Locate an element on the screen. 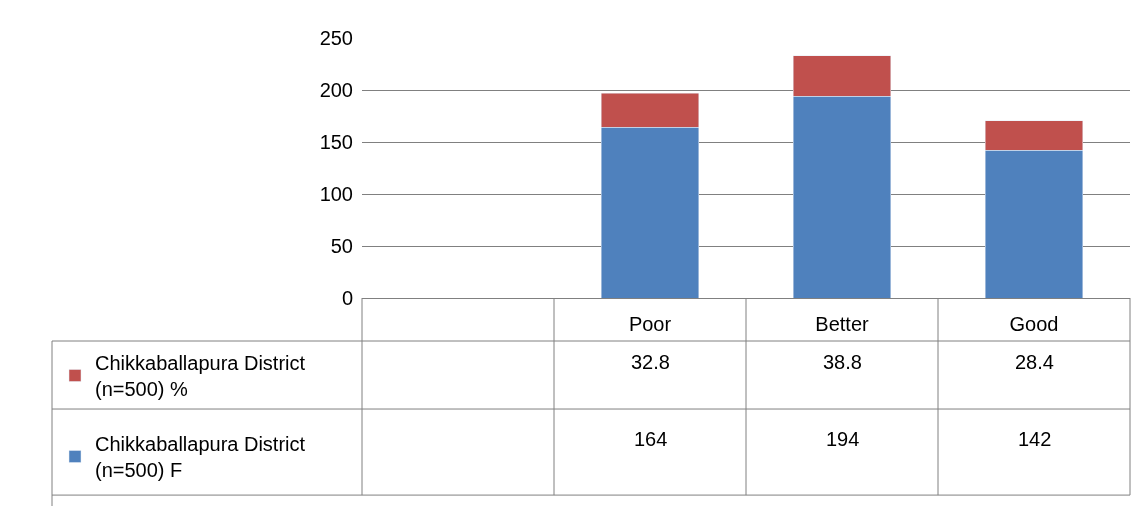 The image size is (1147, 506). legend-label: Chikkaballapura District (n=500) F is located at coordinates (200, 457).